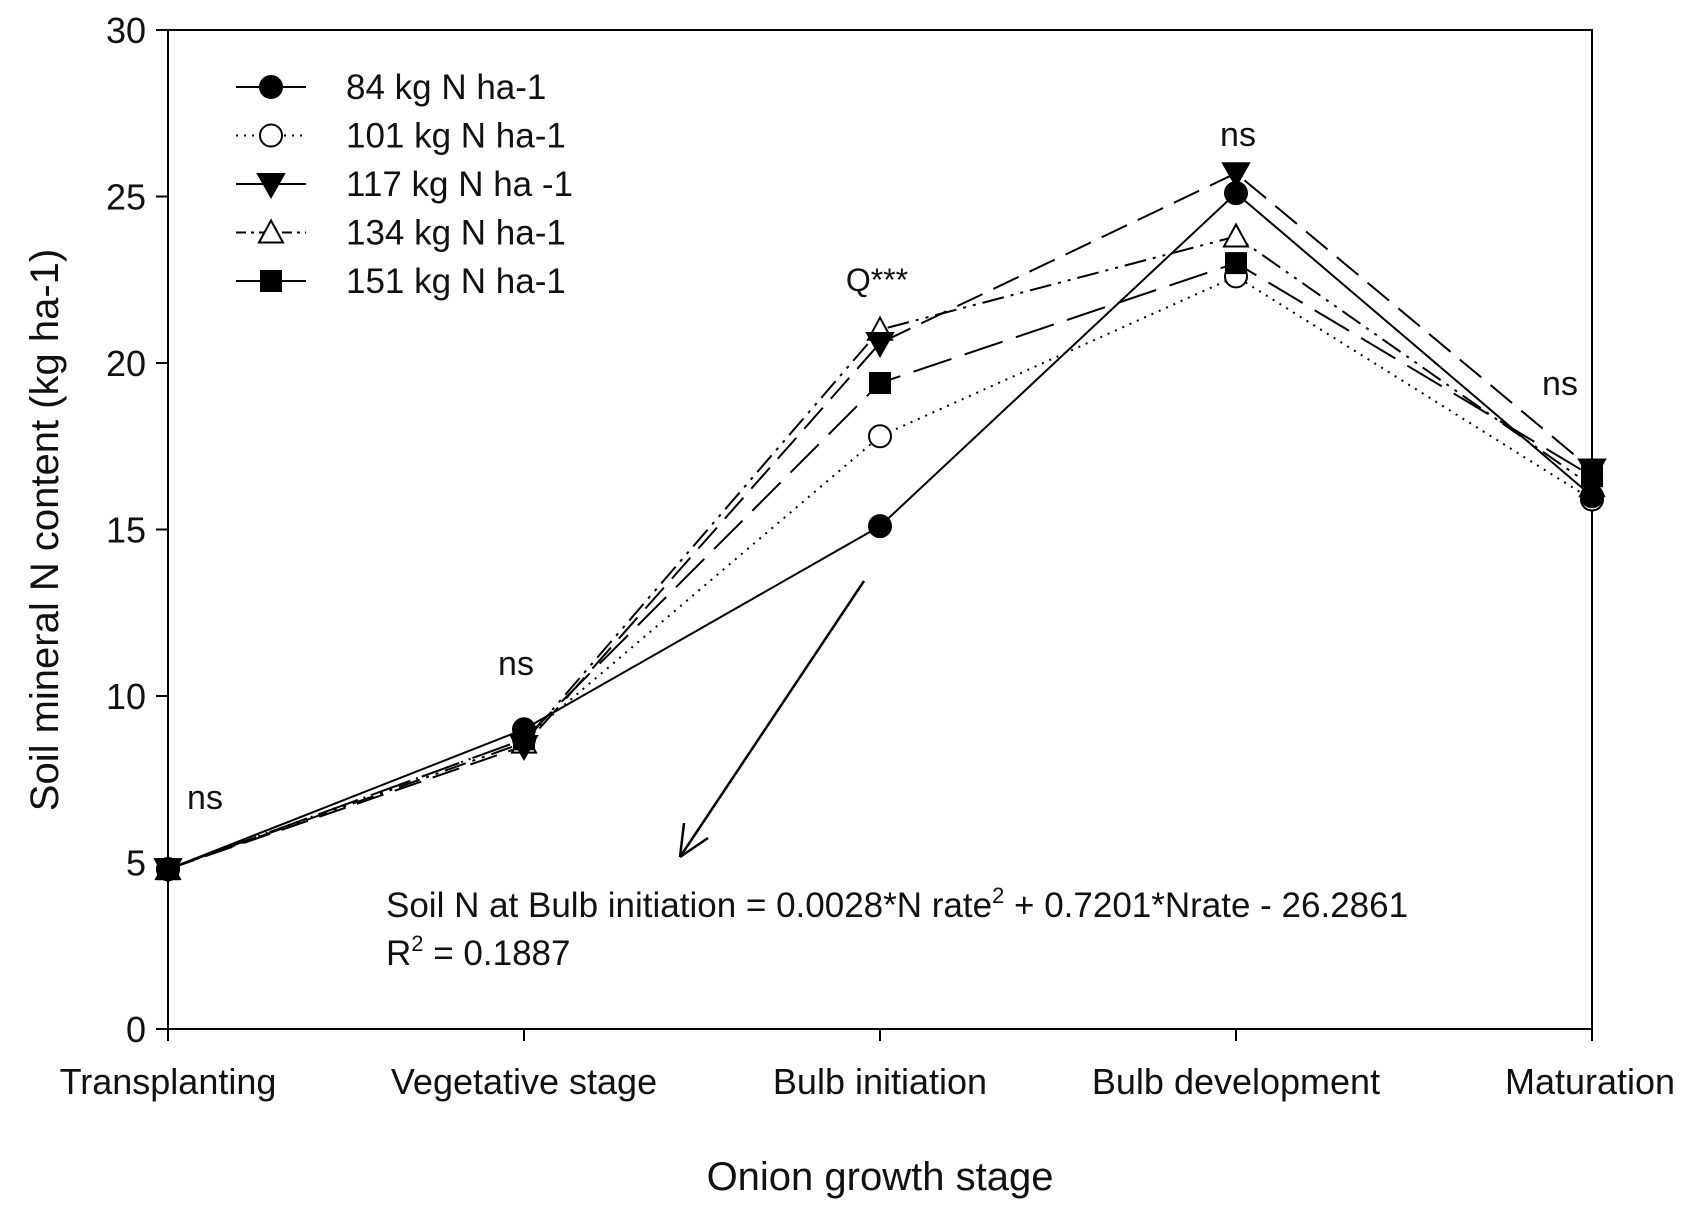  What do you see at coordinates (446, 87) in the screenshot?
I see `legend-label: 84 kg N ha-1` at bounding box center [446, 87].